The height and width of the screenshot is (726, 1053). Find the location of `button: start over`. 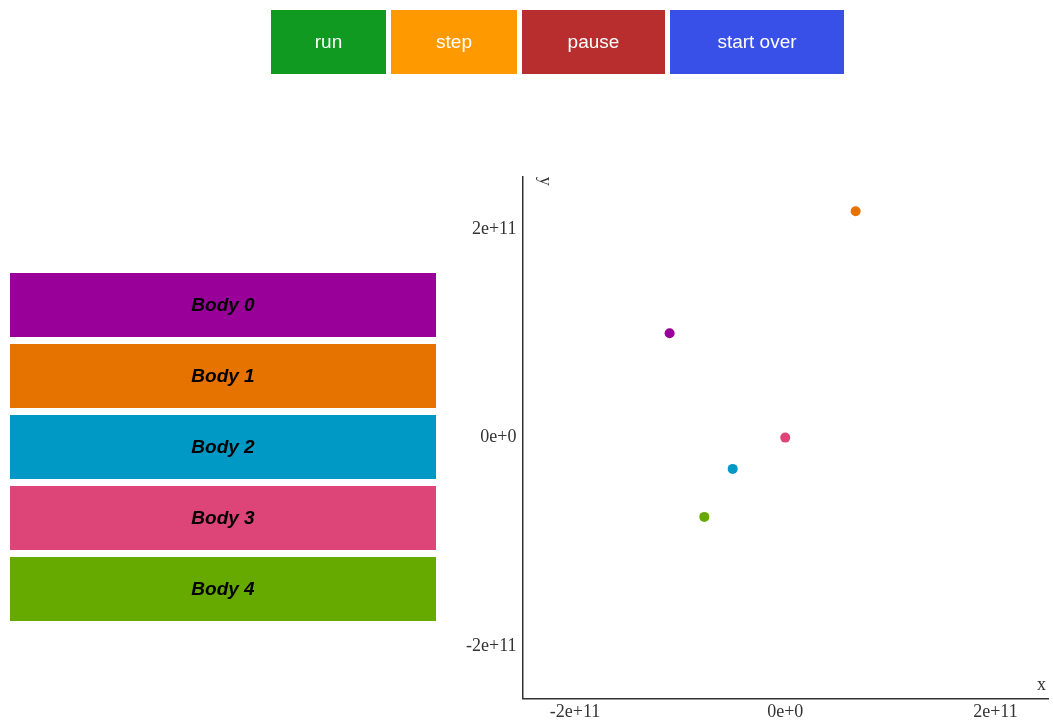

button: start over is located at coordinates (757, 42).